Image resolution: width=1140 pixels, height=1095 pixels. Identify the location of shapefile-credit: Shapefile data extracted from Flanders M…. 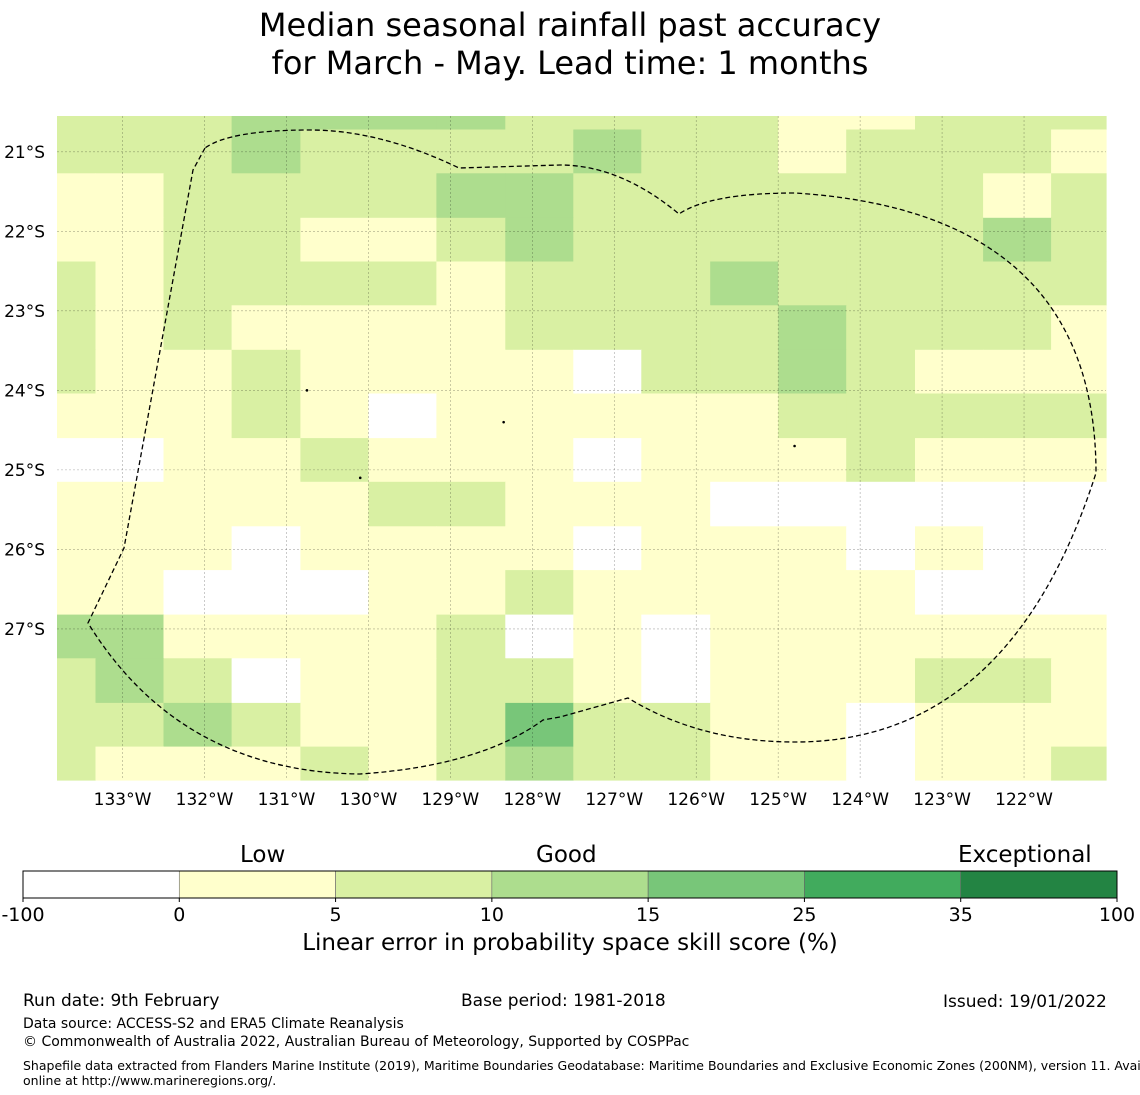
(581, 1073).